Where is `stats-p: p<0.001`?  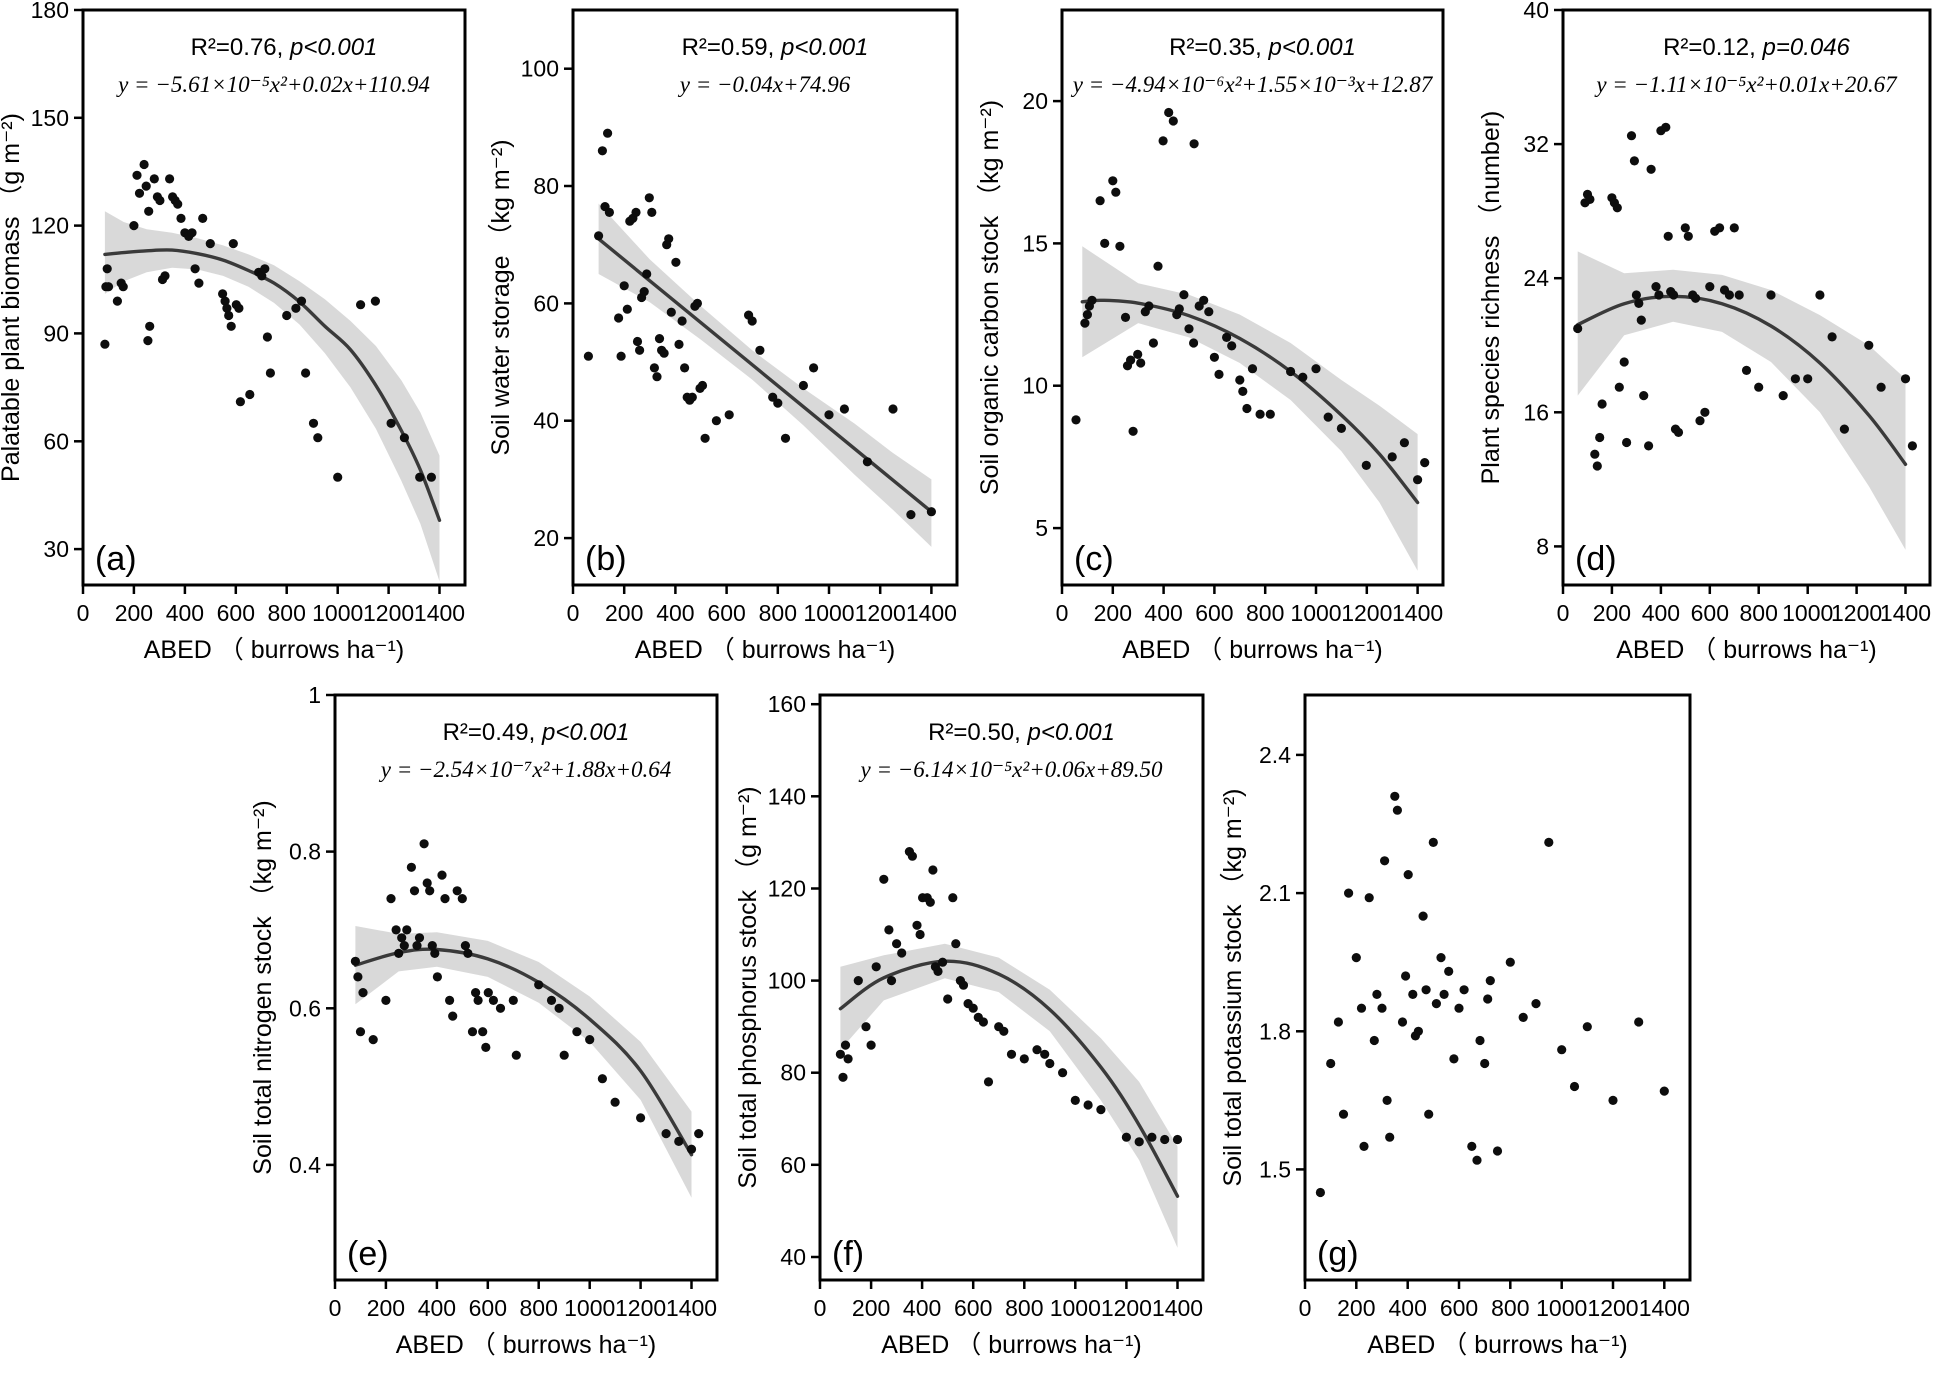
stats-p: p<0.001 is located at coordinates (585, 732).